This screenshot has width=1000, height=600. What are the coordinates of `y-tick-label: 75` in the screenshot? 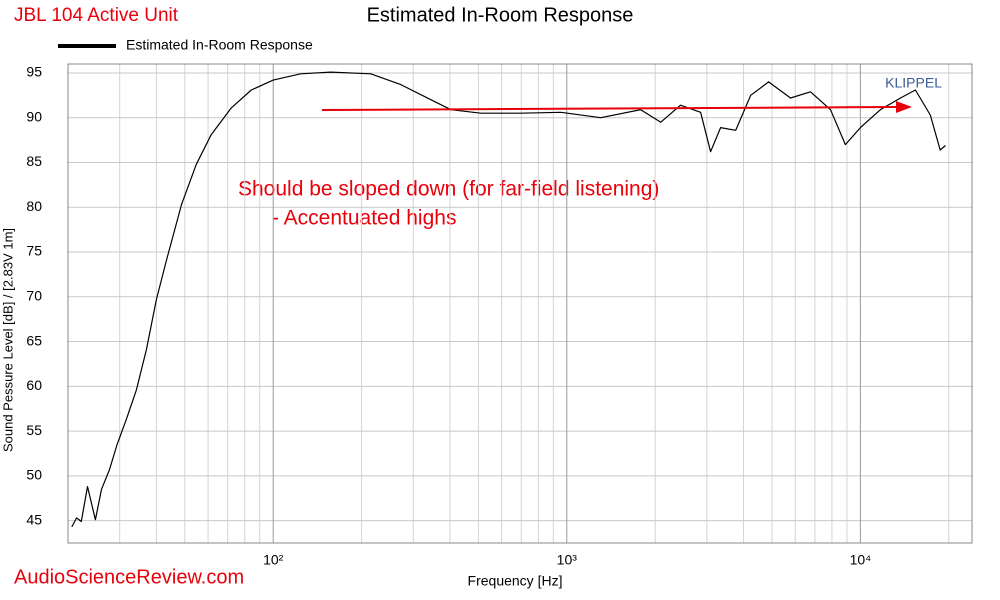 It's located at (34, 251).